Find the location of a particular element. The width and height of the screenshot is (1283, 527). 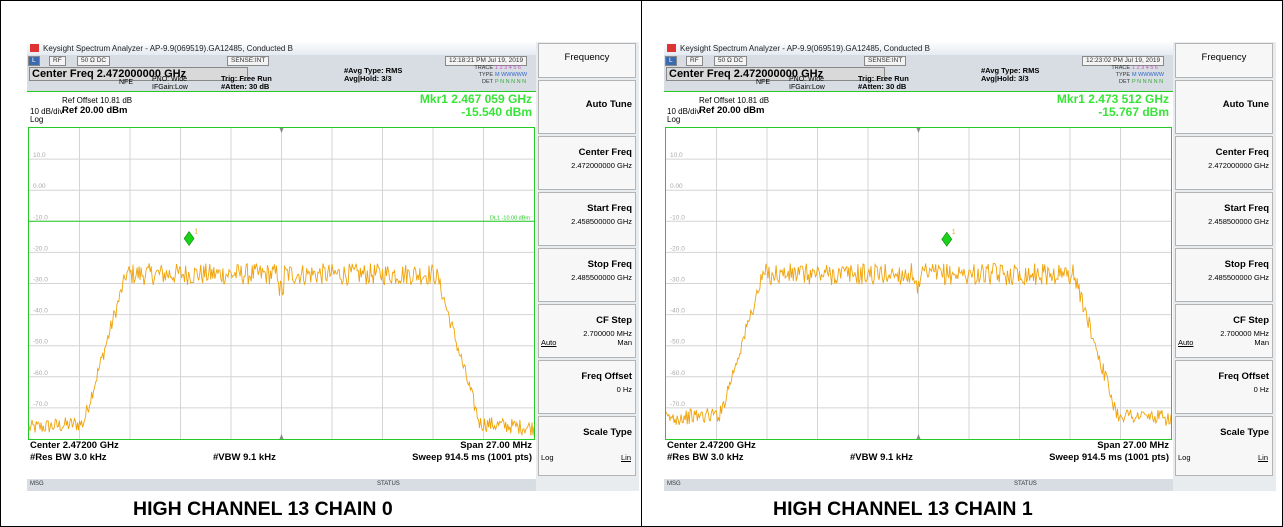

vbw-label: #VBW 9.1 kHz is located at coordinates (244, 457).